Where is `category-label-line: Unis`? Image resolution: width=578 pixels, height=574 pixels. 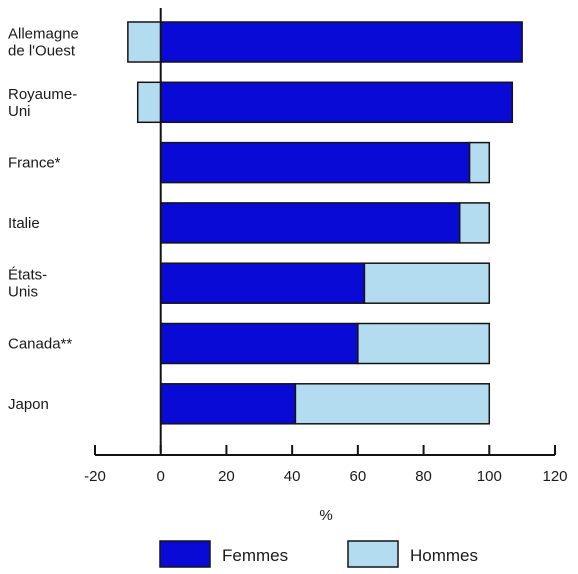
category-label-line: Unis is located at coordinates (23, 292).